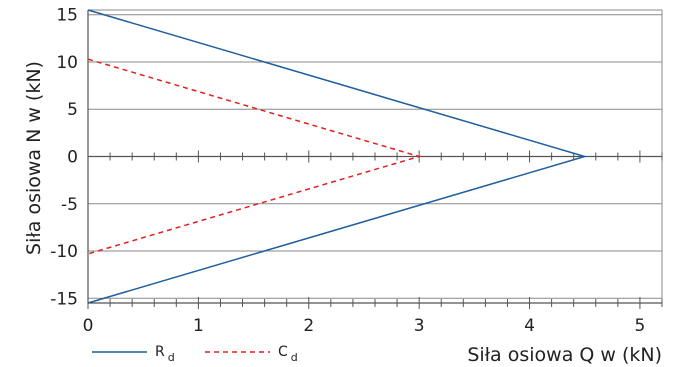 The height and width of the screenshot is (367, 679). I want to click on x-tick-label: 3, so click(419, 326).